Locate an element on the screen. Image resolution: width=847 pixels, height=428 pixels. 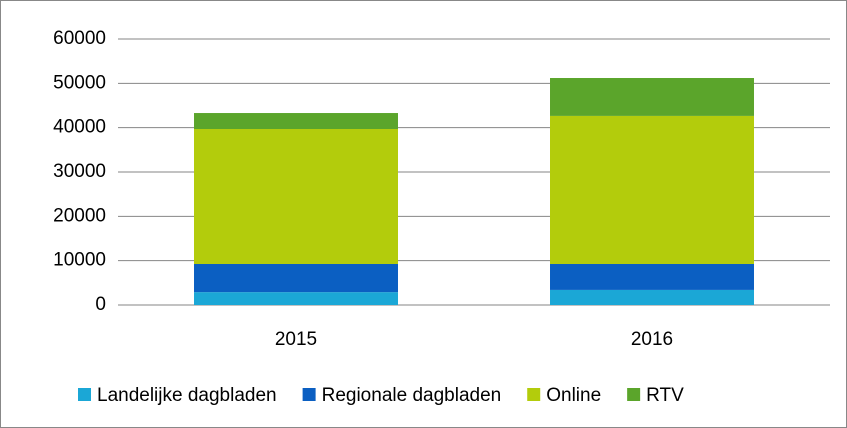
y-tick-label: 30000 is located at coordinates (79, 171).